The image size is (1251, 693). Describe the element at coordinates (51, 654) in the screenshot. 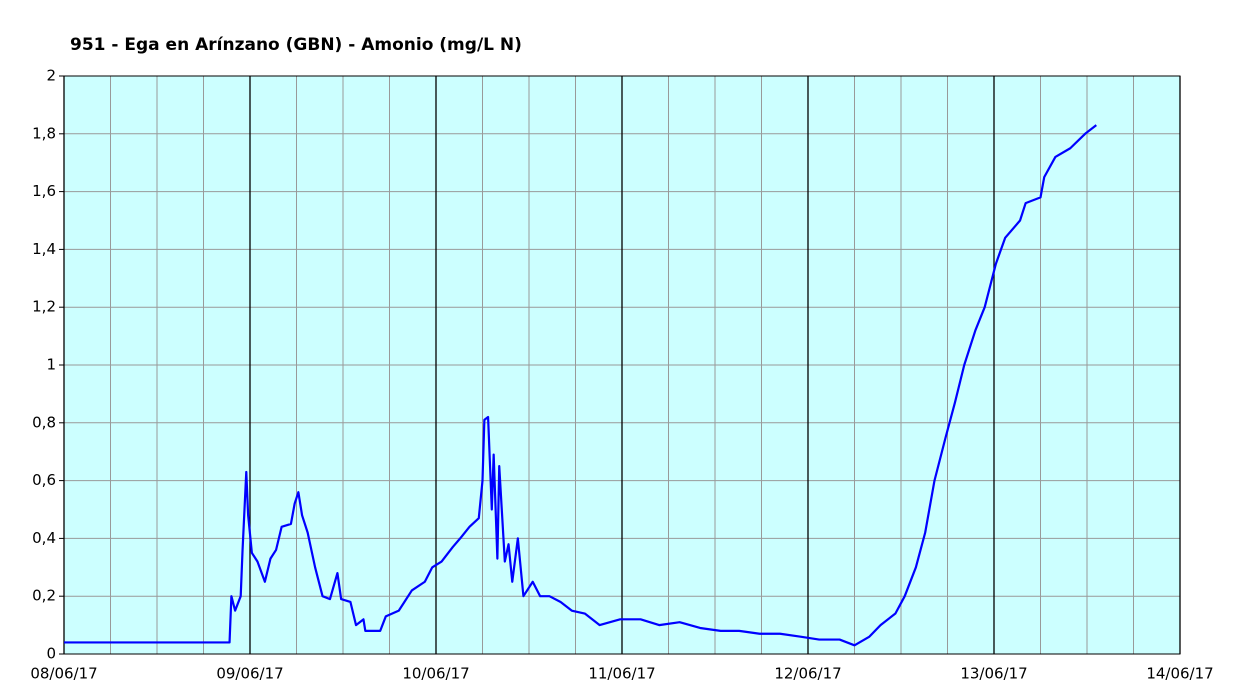

I see `y-tick-label: 0` at that location.